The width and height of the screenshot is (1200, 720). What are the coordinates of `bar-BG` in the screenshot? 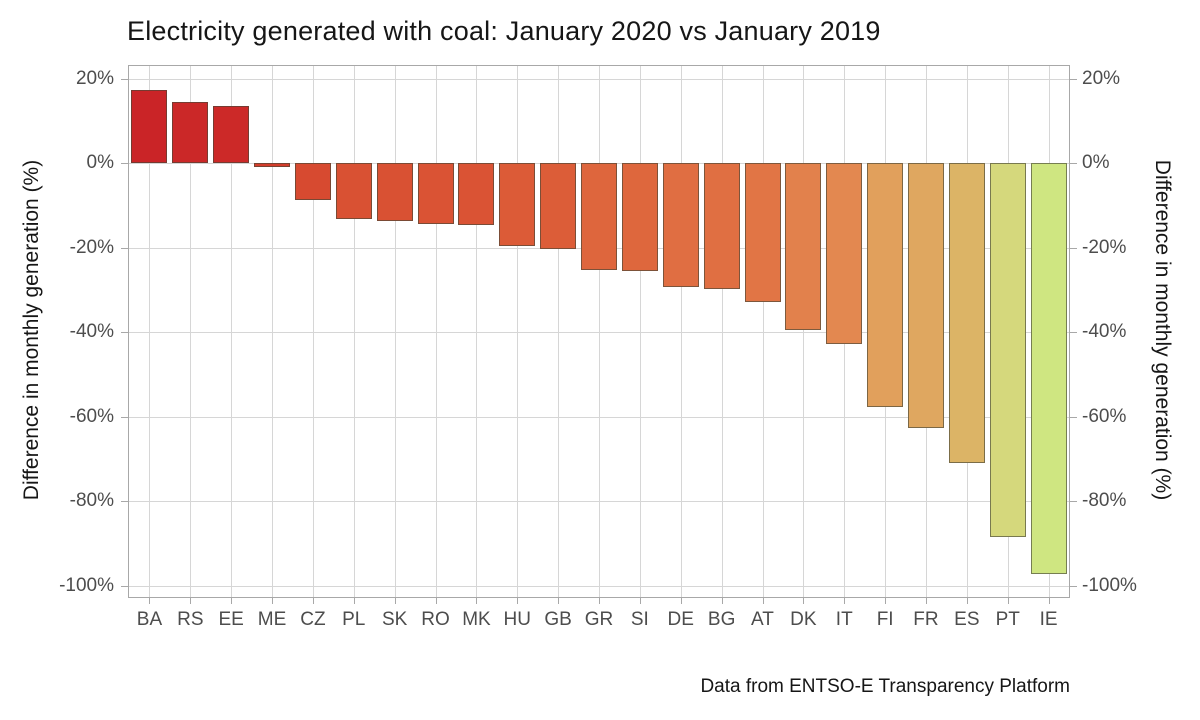 It's located at (721, 226).